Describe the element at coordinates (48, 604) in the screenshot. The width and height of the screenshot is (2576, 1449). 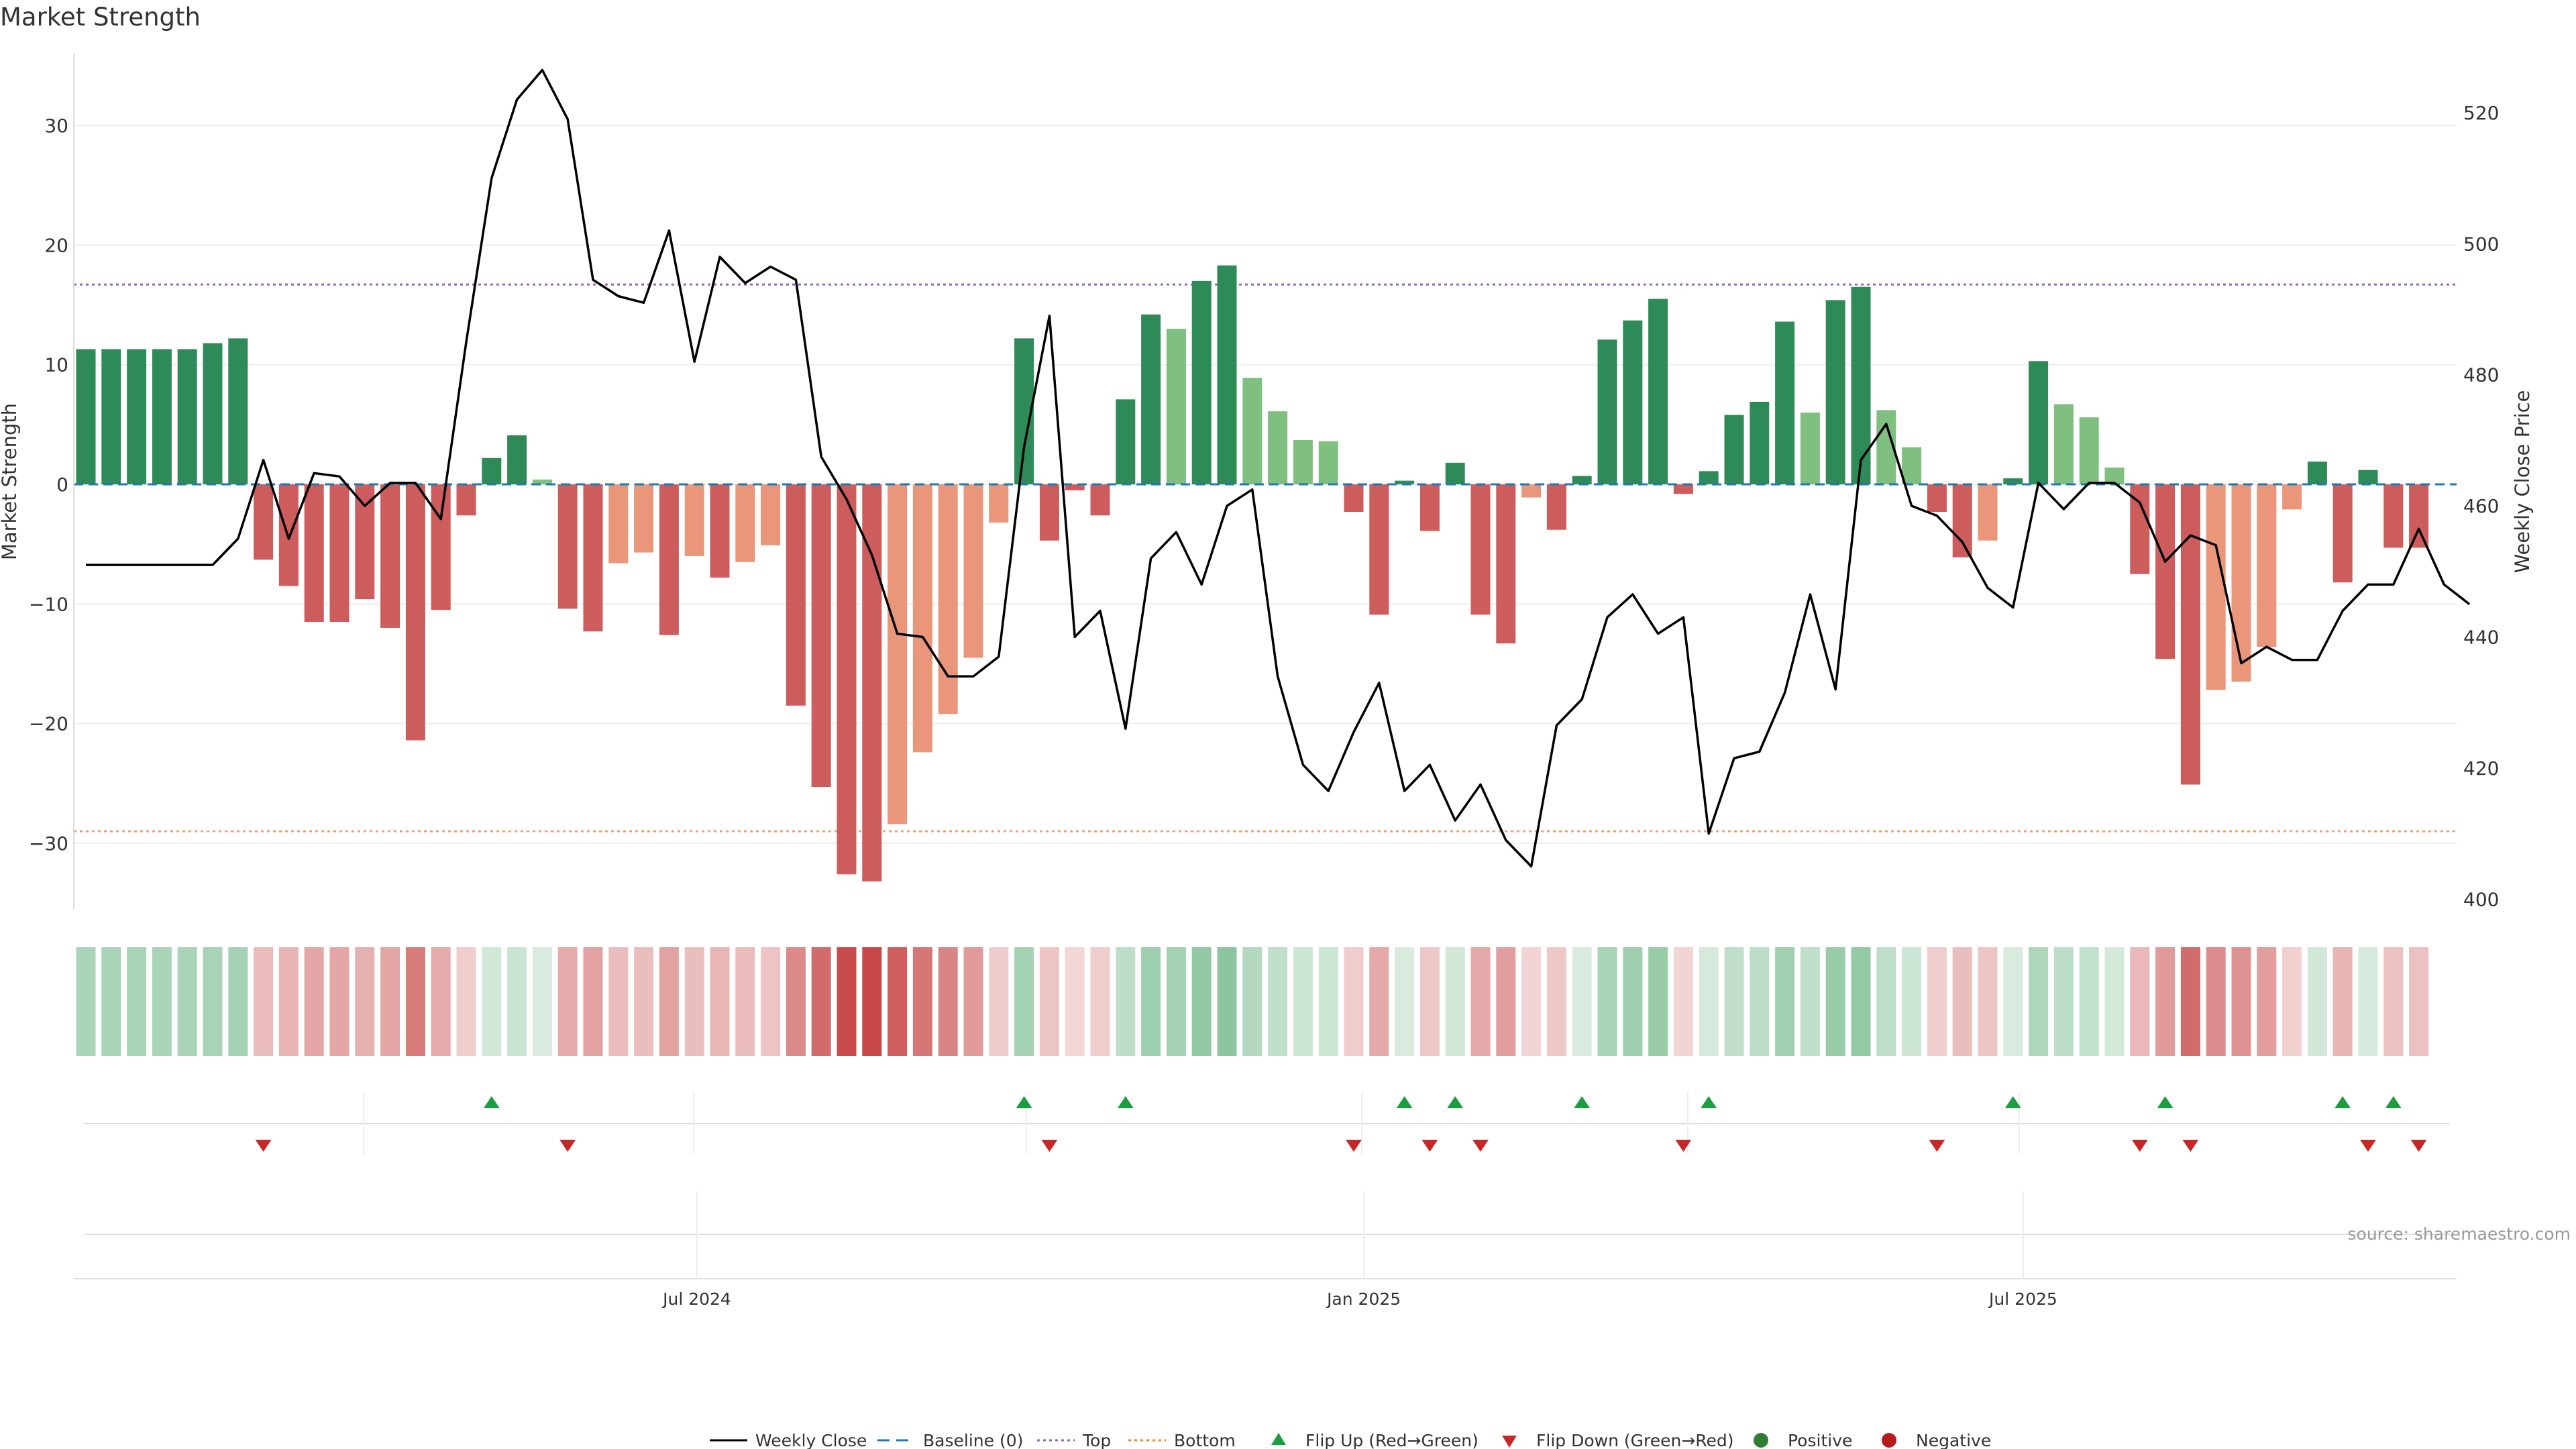
I see `y-tick-label: −10` at that location.